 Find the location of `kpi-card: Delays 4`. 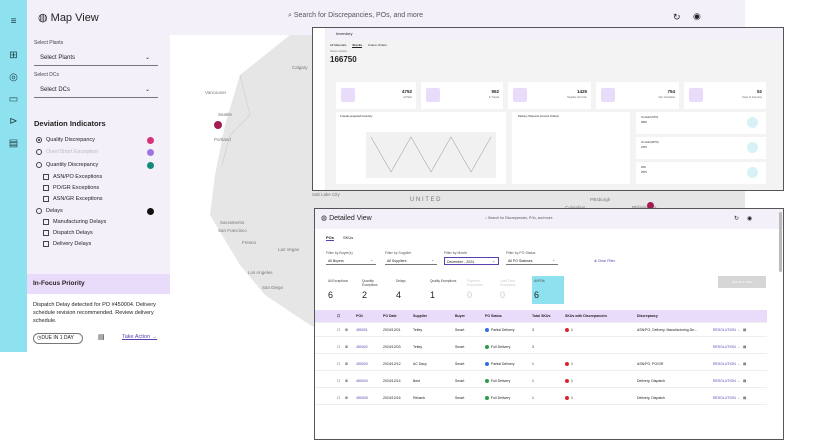

kpi-card: Delays 4 is located at coordinates (410, 290).